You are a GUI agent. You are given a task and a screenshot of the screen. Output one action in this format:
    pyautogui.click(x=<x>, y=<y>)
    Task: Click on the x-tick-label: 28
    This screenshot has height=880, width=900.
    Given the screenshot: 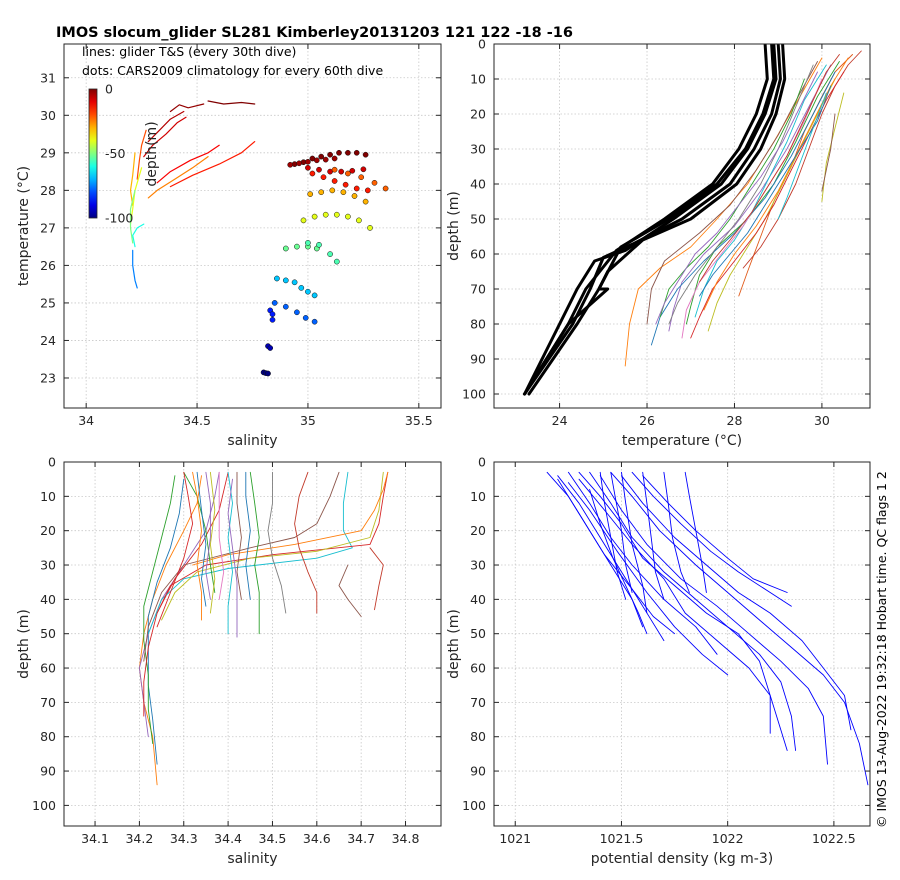 What is the action you would take?
    pyautogui.click(x=735, y=420)
    